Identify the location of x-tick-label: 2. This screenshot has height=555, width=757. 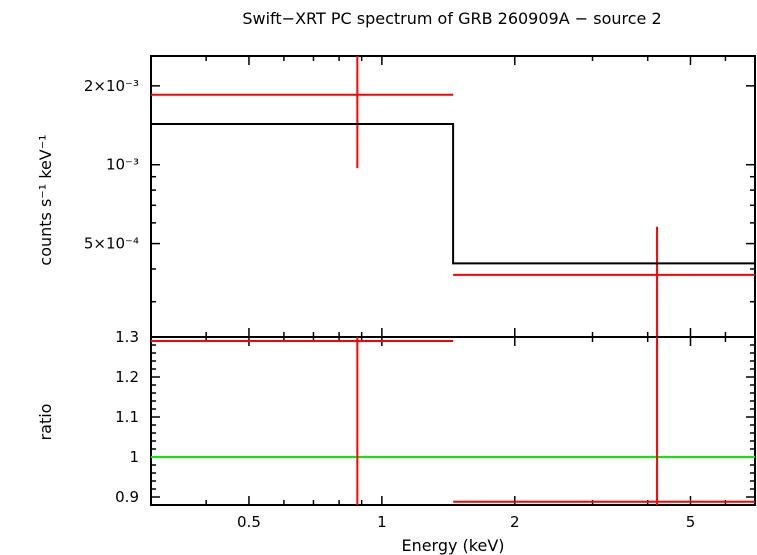
(515, 522).